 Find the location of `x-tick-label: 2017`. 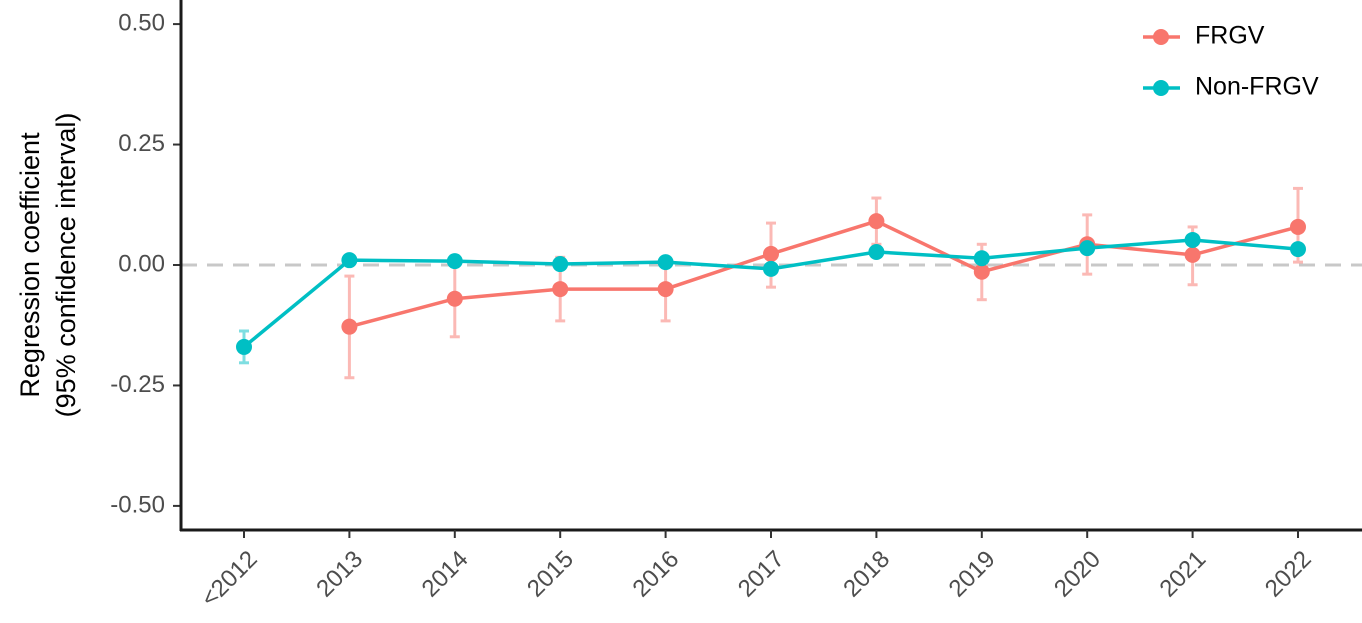

x-tick-label: 2017 is located at coordinates (761, 574).